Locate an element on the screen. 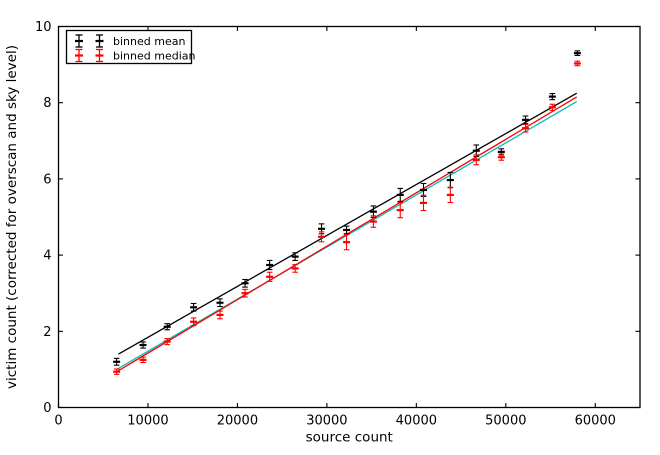 Image resolution: width=660 pixels, height=455 pixels. legend-entry-label: binned median is located at coordinates (154, 56).